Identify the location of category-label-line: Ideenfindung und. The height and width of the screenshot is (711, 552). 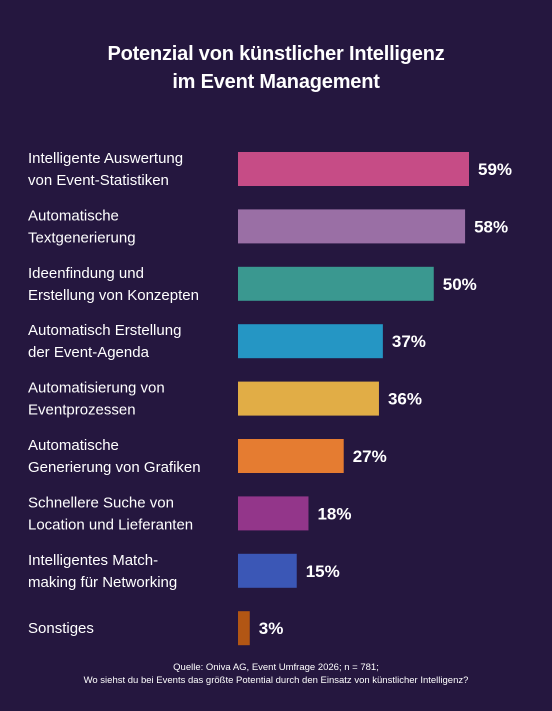
(86, 273).